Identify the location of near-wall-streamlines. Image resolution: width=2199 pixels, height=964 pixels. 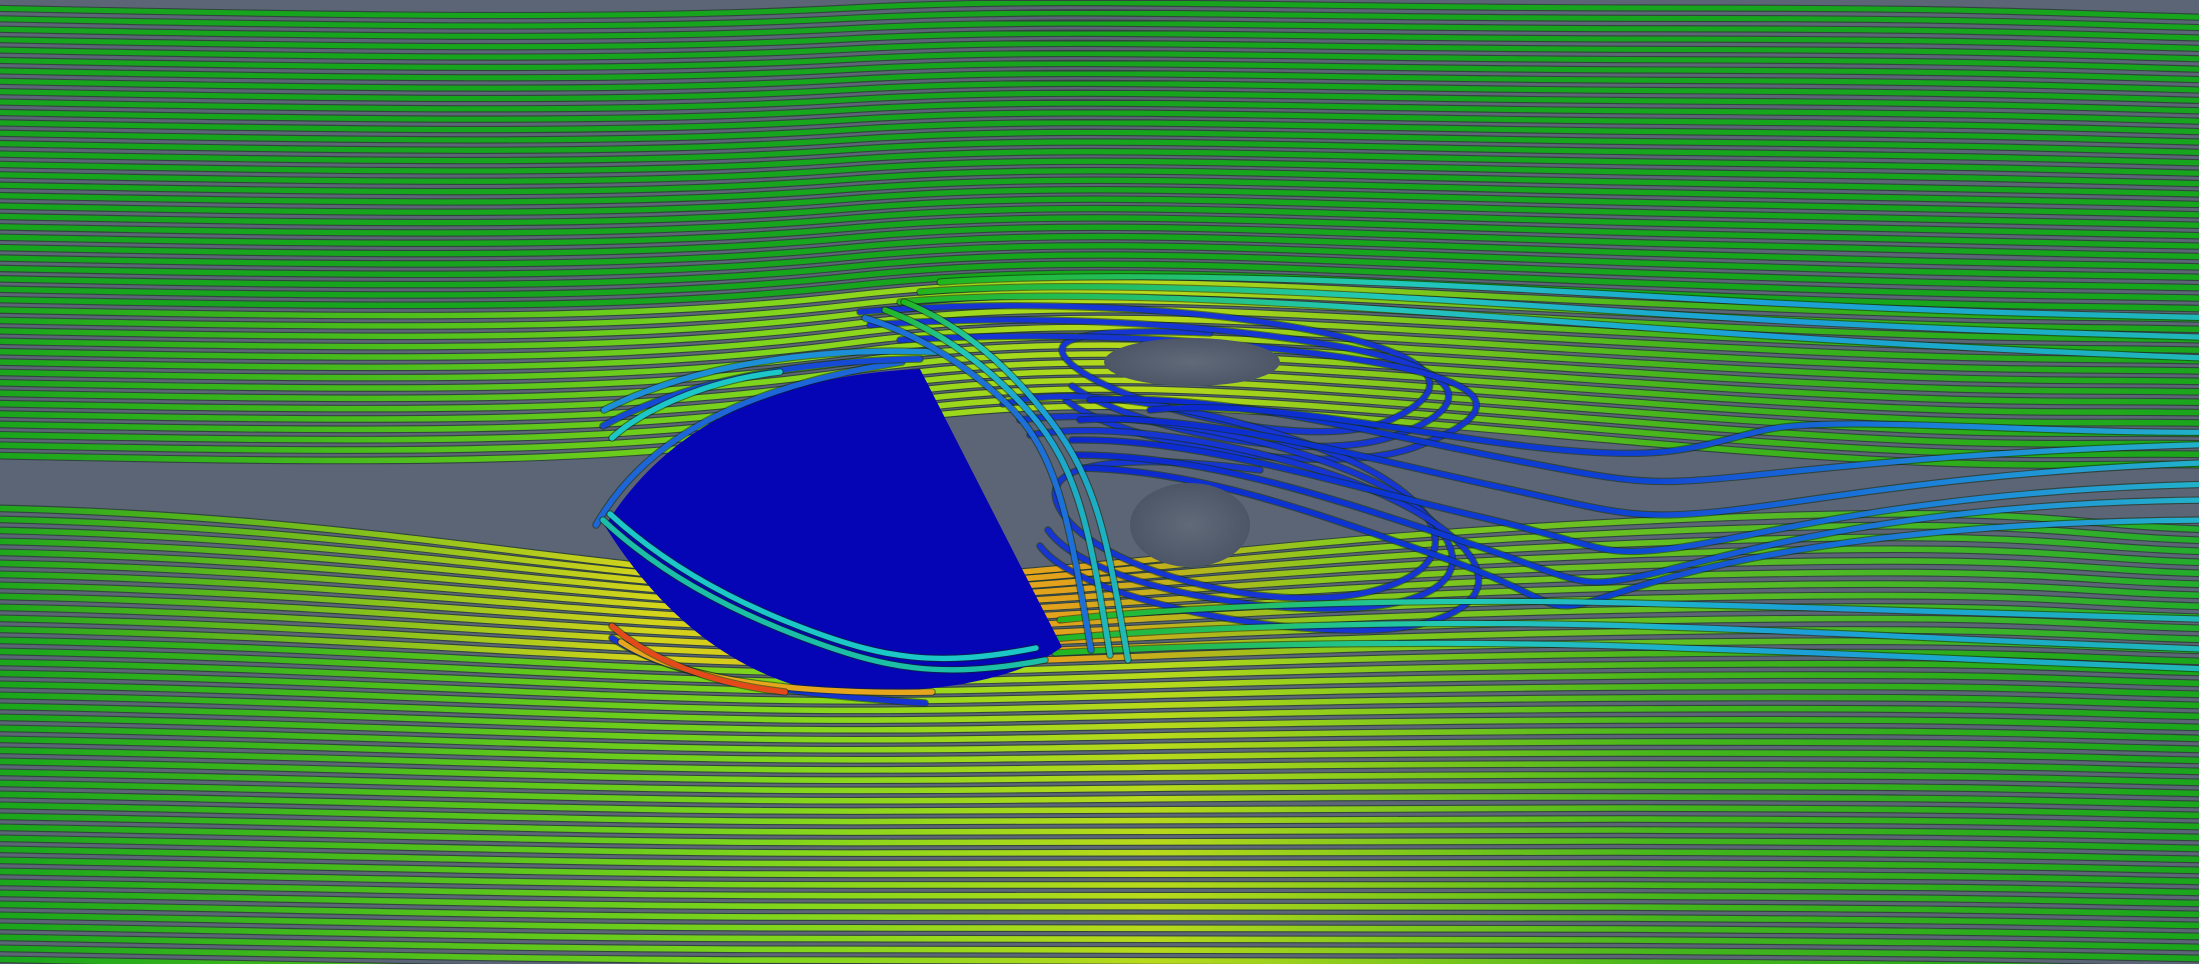
(862, 502).